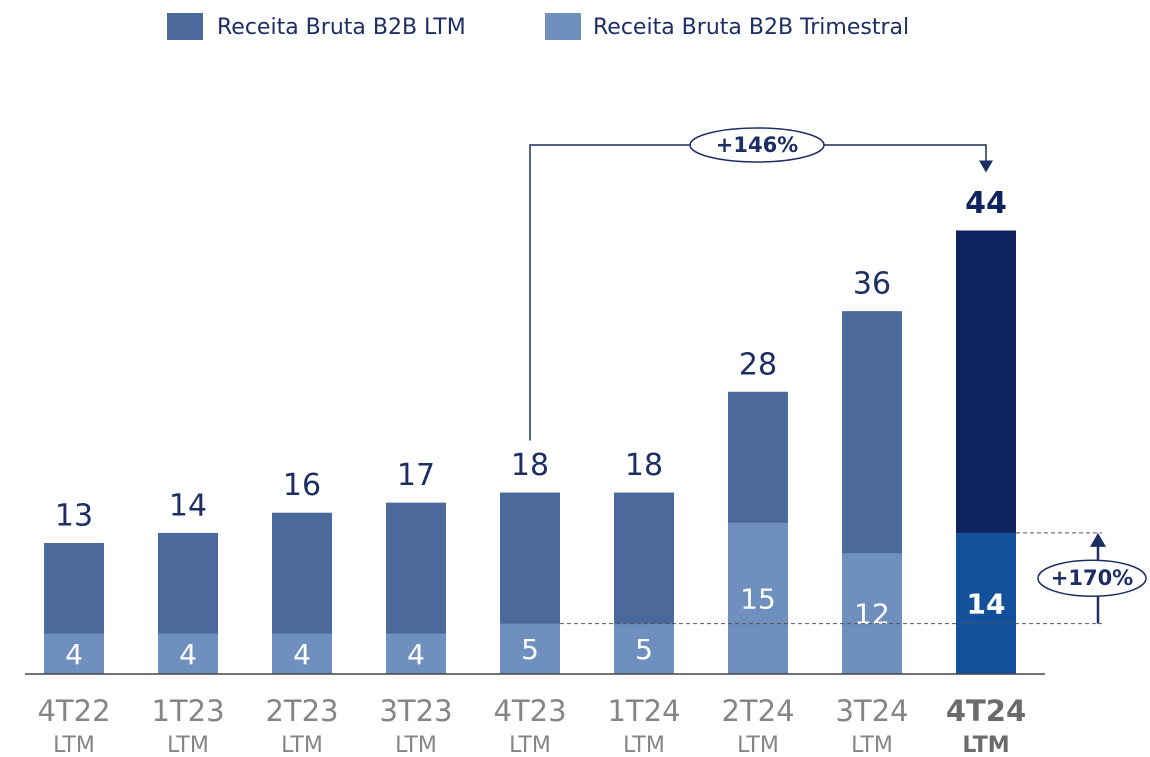 The width and height of the screenshot is (1150, 757). What do you see at coordinates (74, 515) in the screenshot?
I see `value-label: 13` at bounding box center [74, 515].